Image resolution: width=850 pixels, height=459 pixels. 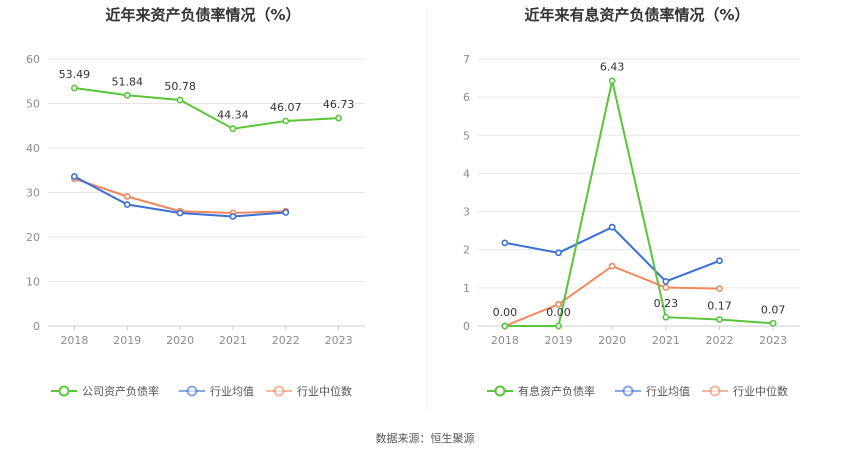 What do you see at coordinates (33, 148) in the screenshot?
I see `y-tick-label: 40` at bounding box center [33, 148].